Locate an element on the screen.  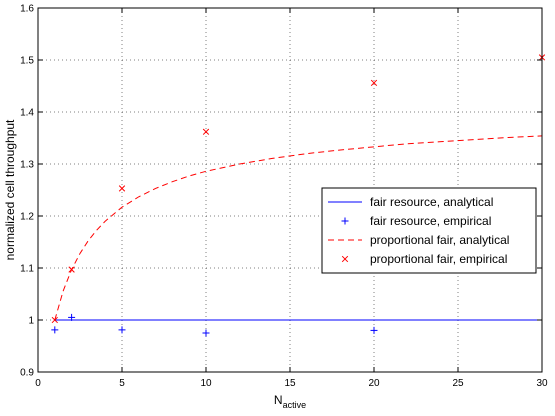
legend-label: fair resource, analytical is located at coordinates (431, 202).